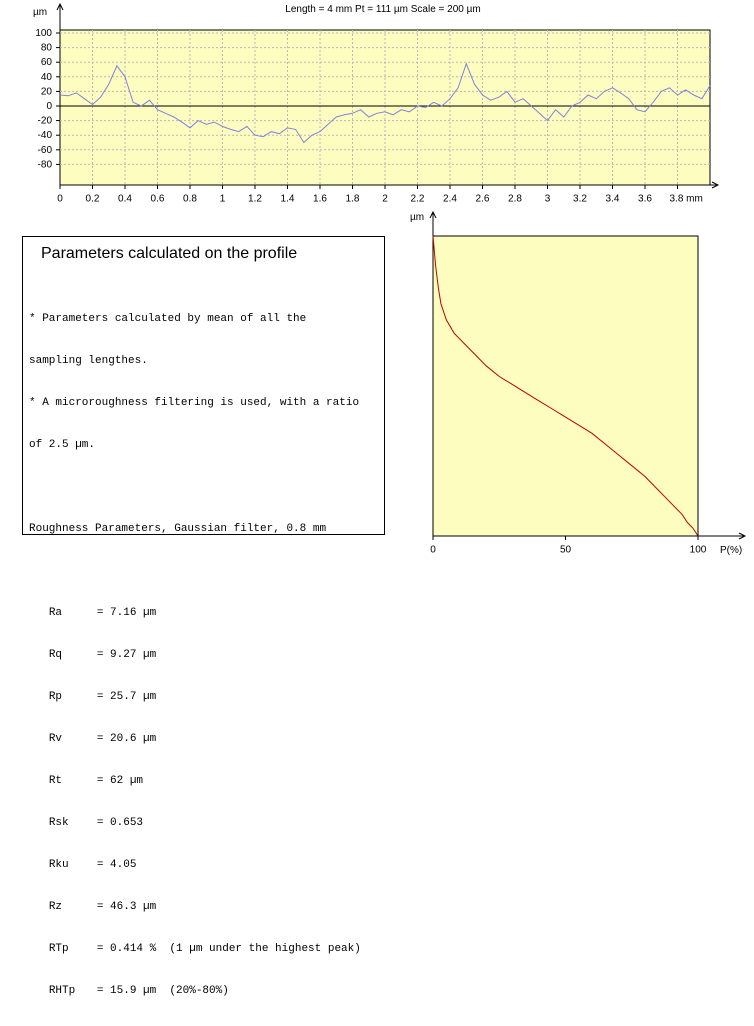  What do you see at coordinates (195, 823) in the screenshot?
I see `param-row-rsk: Rsk = 0.653` at bounding box center [195, 823].